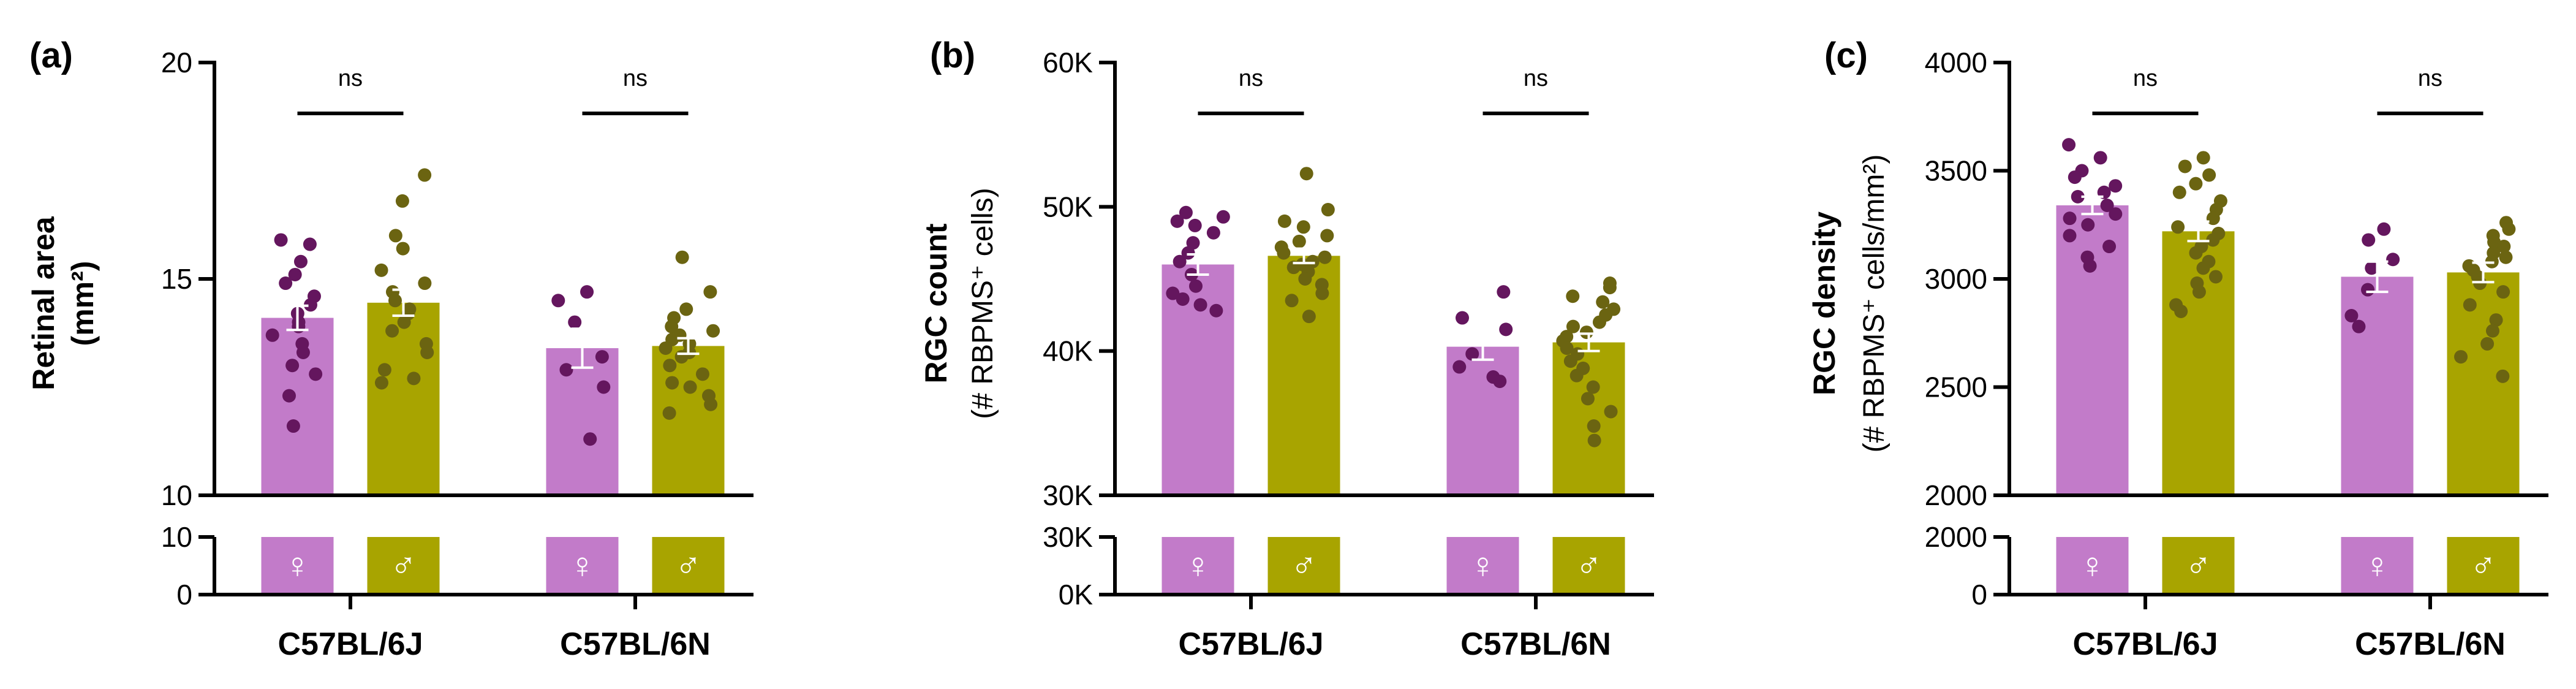 Image resolution: width=2576 pixels, height=689 pixels. Describe the element at coordinates (1076, 595) in the screenshot. I see `y-tick-label: 0K` at that location.